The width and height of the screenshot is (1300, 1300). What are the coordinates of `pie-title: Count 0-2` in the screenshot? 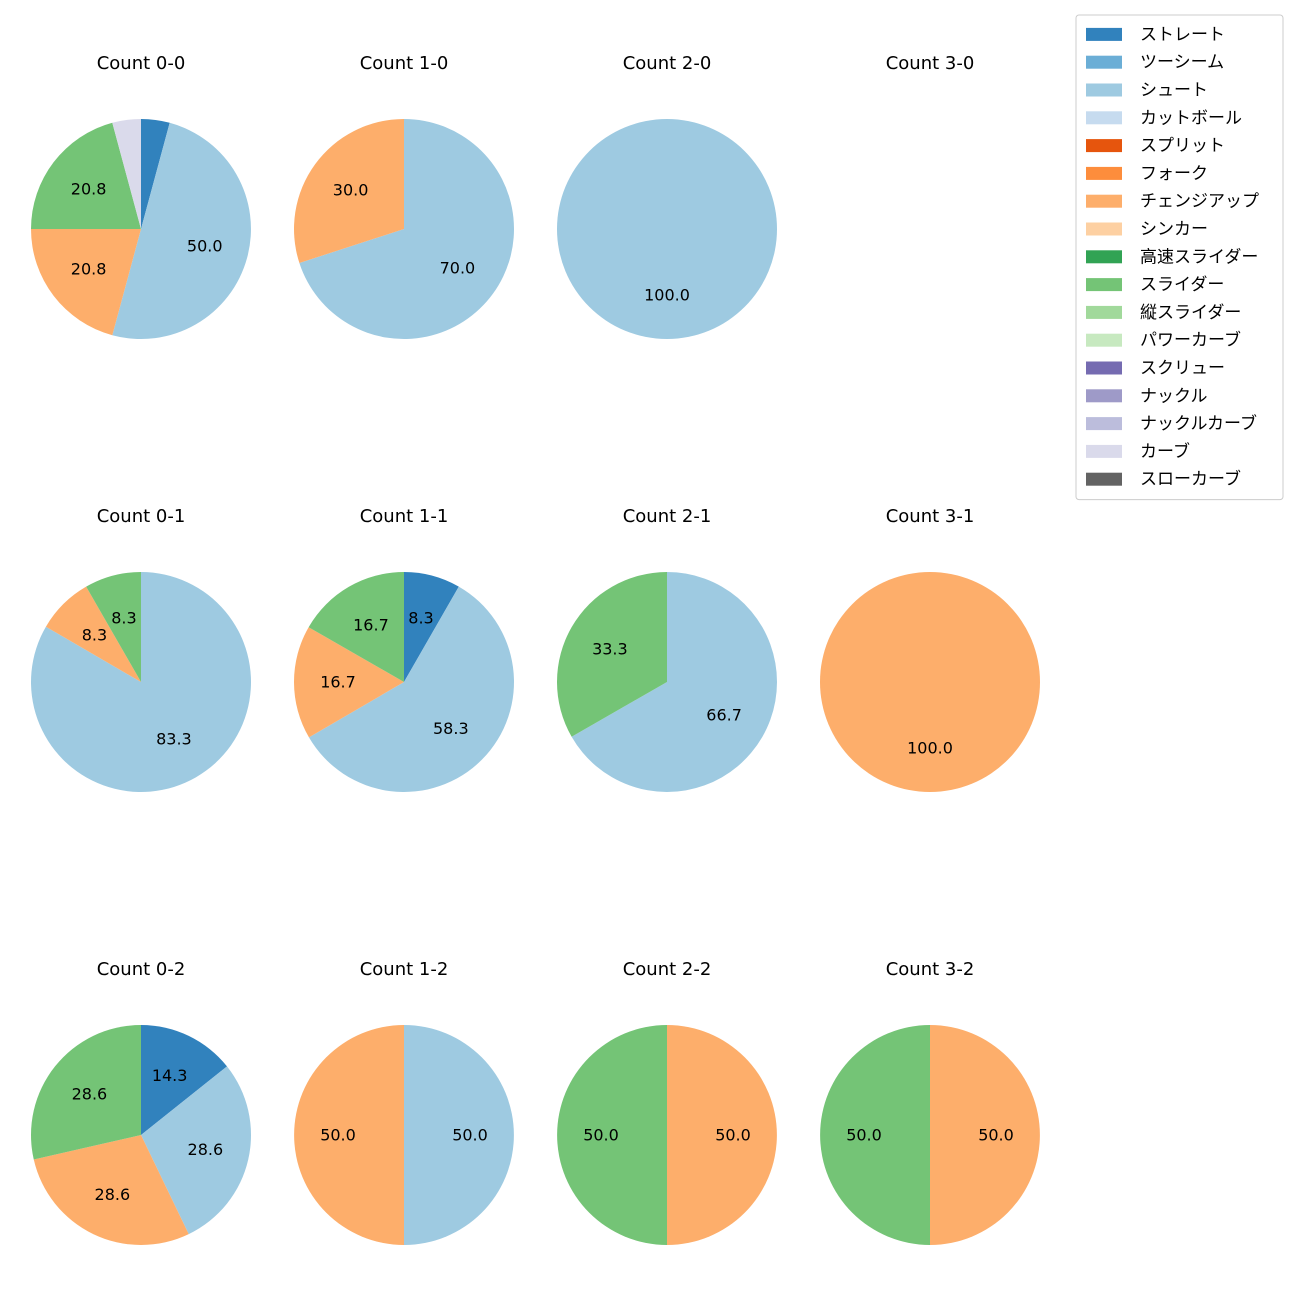 It's located at (141, 969).